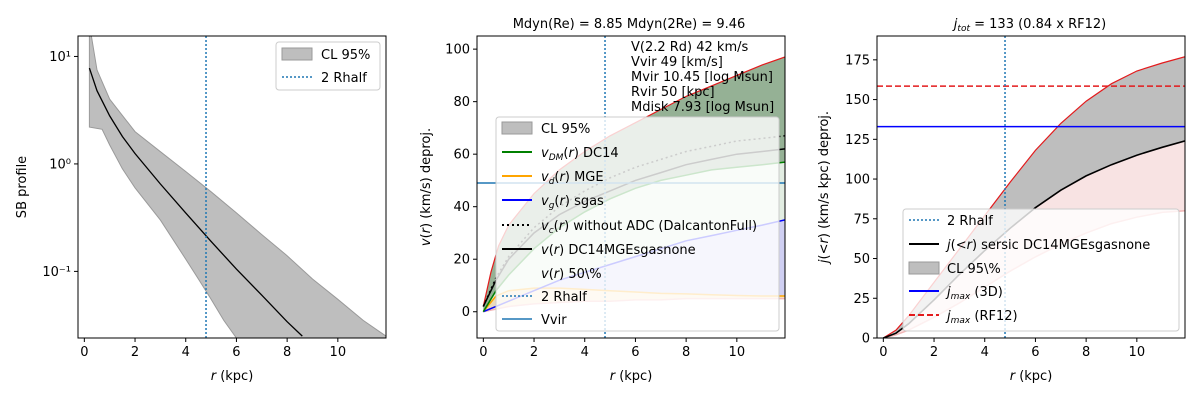 Image resolution: width=1200 pixels, height=404 pixels. Describe the element at coordinates (861, 219) in the screenshot. I see `y-tick-label: 75` at that location.